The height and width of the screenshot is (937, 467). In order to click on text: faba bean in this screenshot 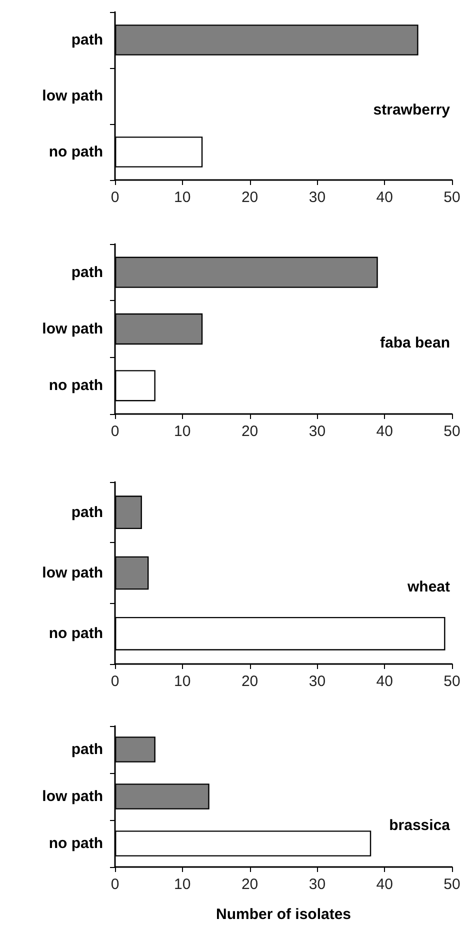, I will do `click(415, 343)`.